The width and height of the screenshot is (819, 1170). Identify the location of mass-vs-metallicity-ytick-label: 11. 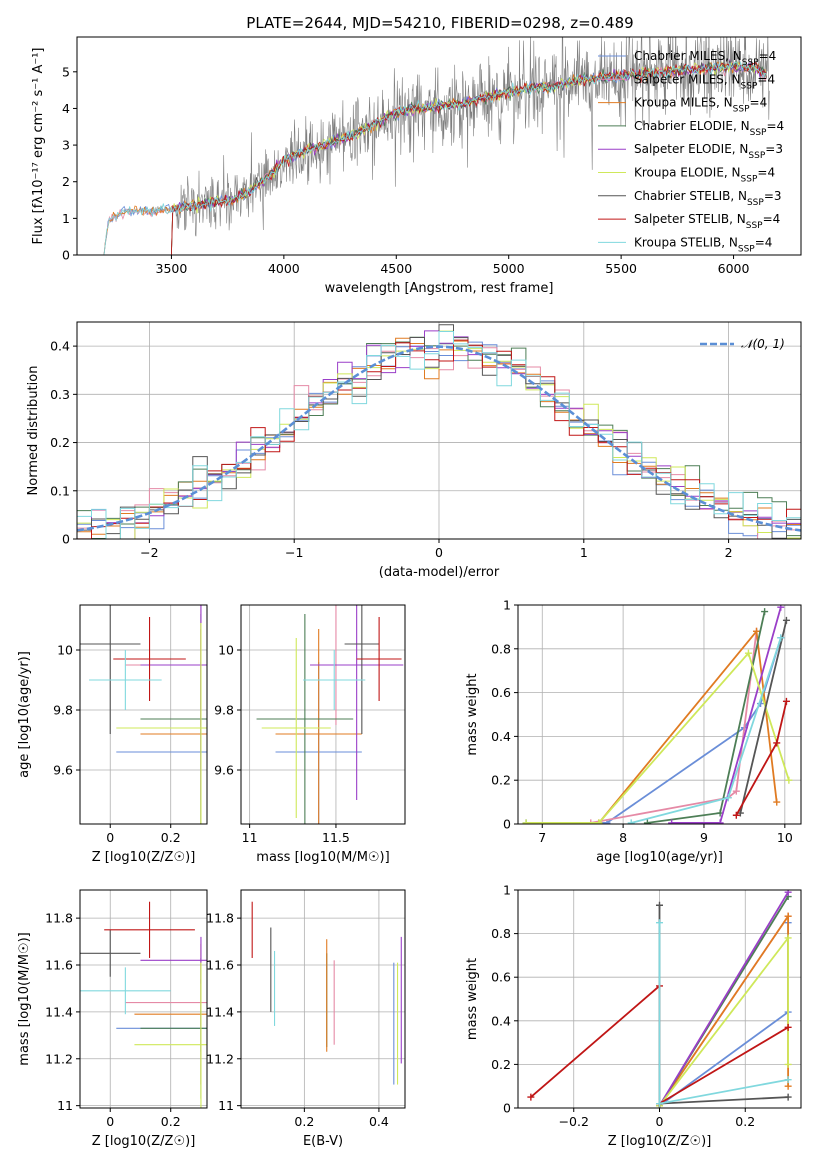
(65, 1105).